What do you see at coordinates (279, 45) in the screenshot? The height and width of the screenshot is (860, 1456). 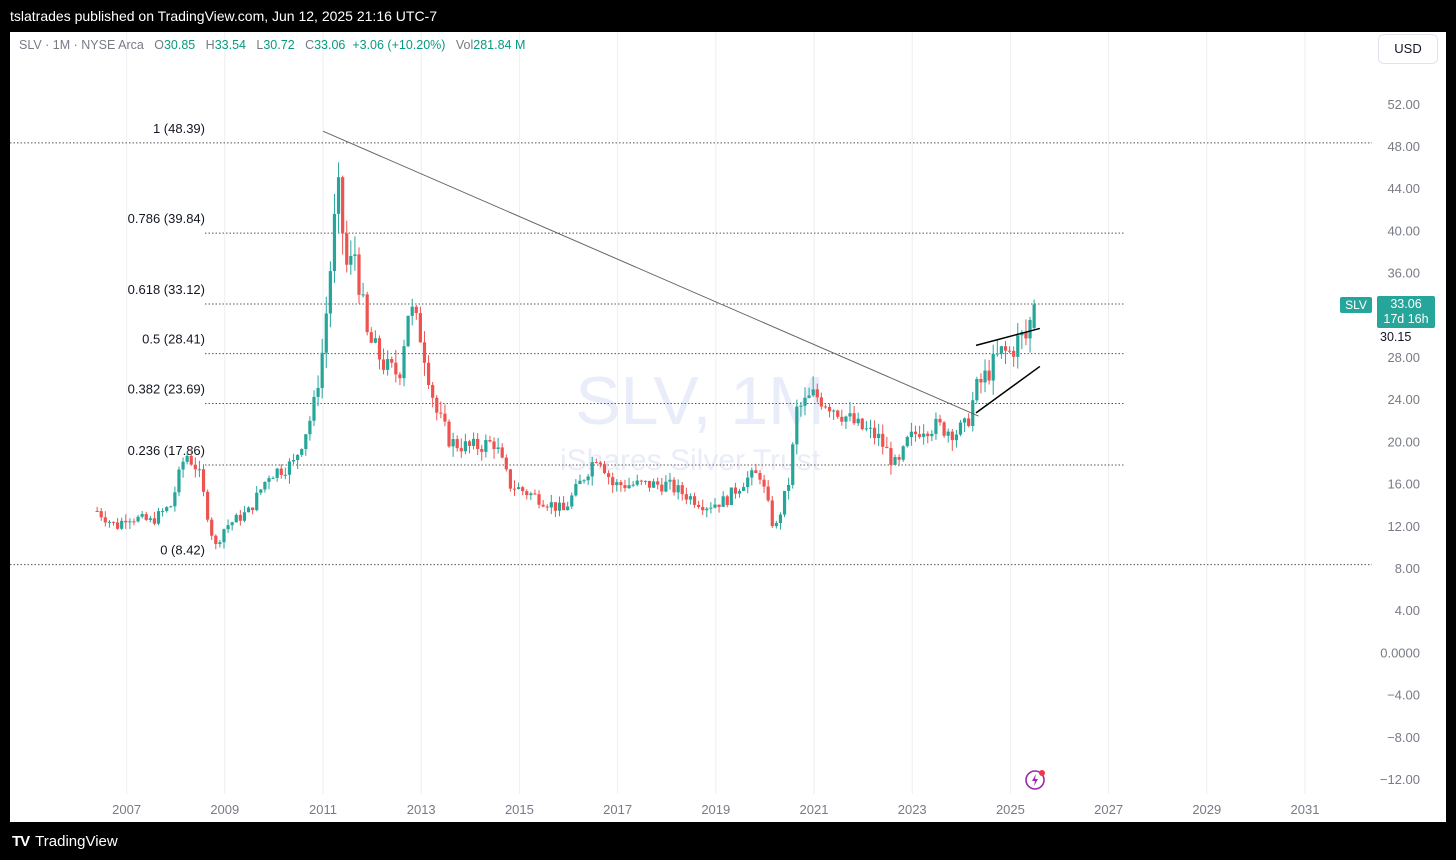 I see `legend-low: 30.72` at bounding box center [279, 45].